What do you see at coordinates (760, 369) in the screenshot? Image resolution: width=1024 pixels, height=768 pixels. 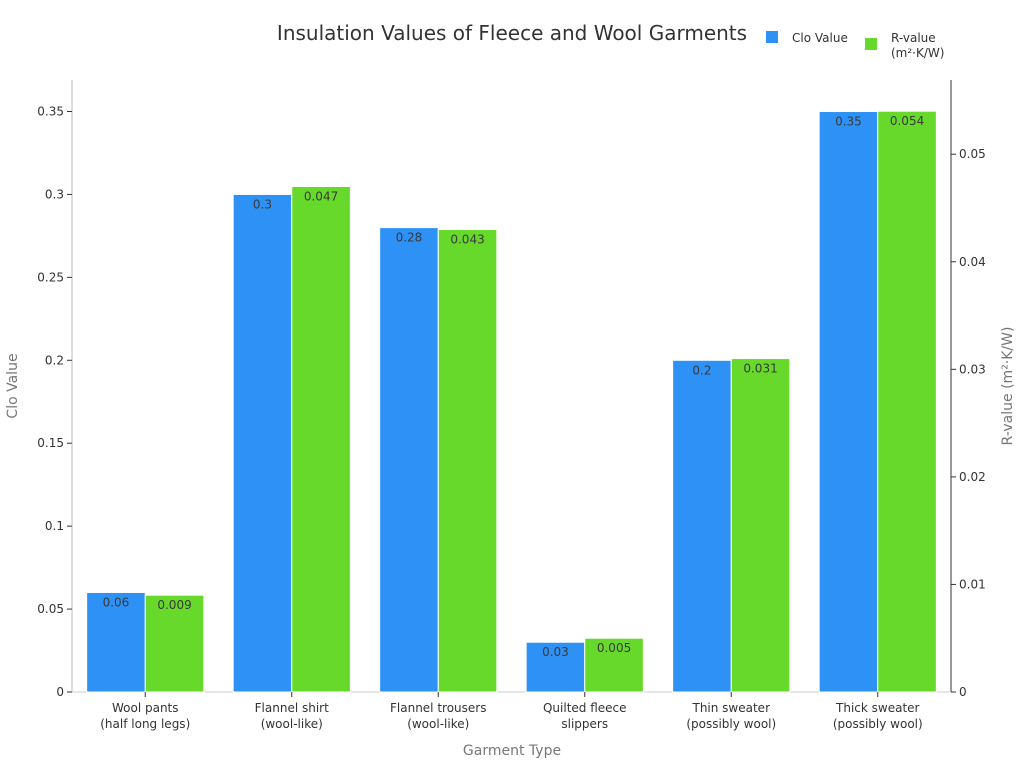 I see `rvalue-value-label-4: 0.031` at bounding box center [760, 369].